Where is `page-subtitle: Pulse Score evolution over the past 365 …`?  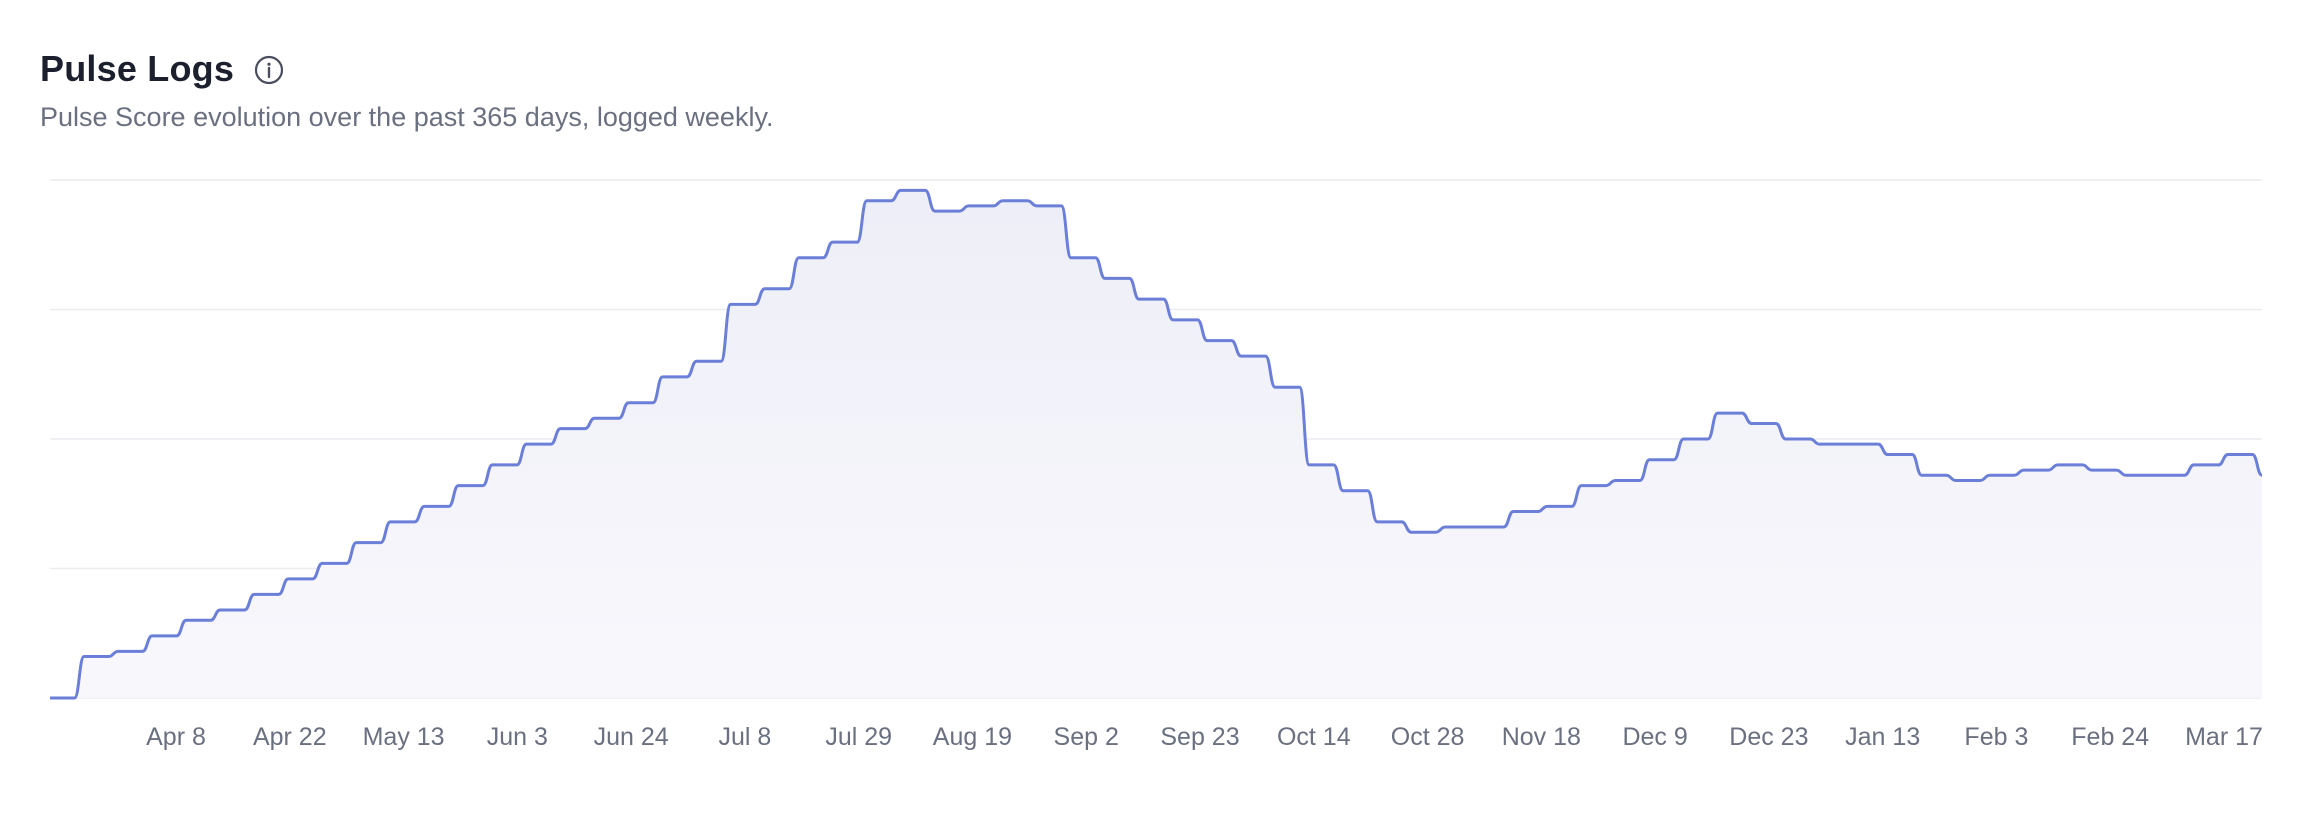 page-subtitle: Pulse Score evolution over the past 365 … is located at coordinates (407, 117).